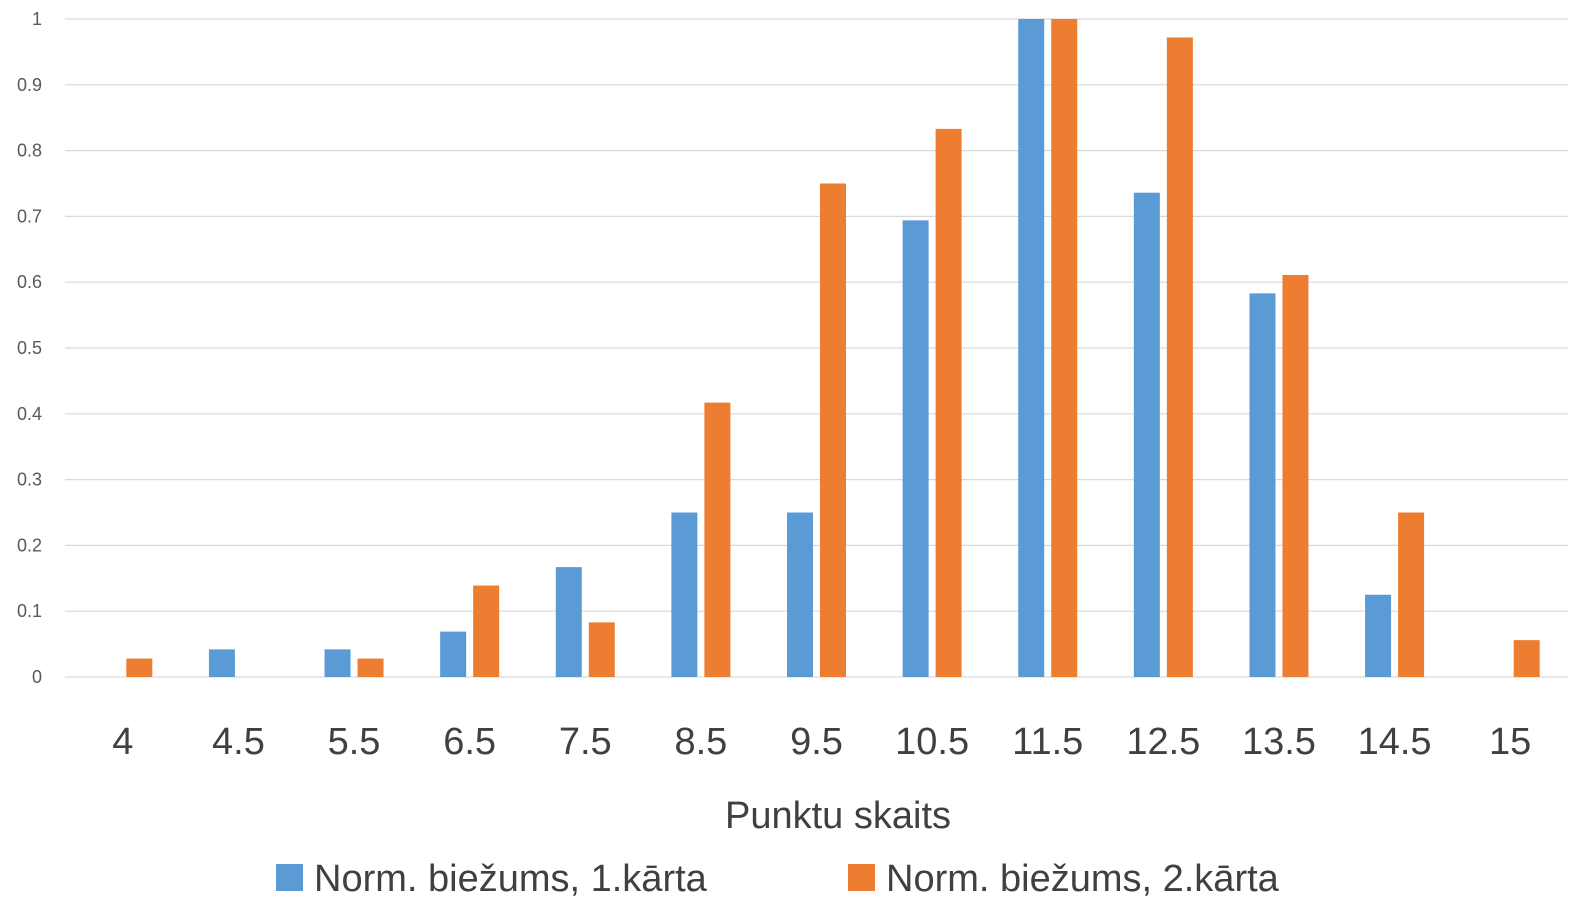  I want to click on x-tick-label: 13.5, so click(1279, 742).